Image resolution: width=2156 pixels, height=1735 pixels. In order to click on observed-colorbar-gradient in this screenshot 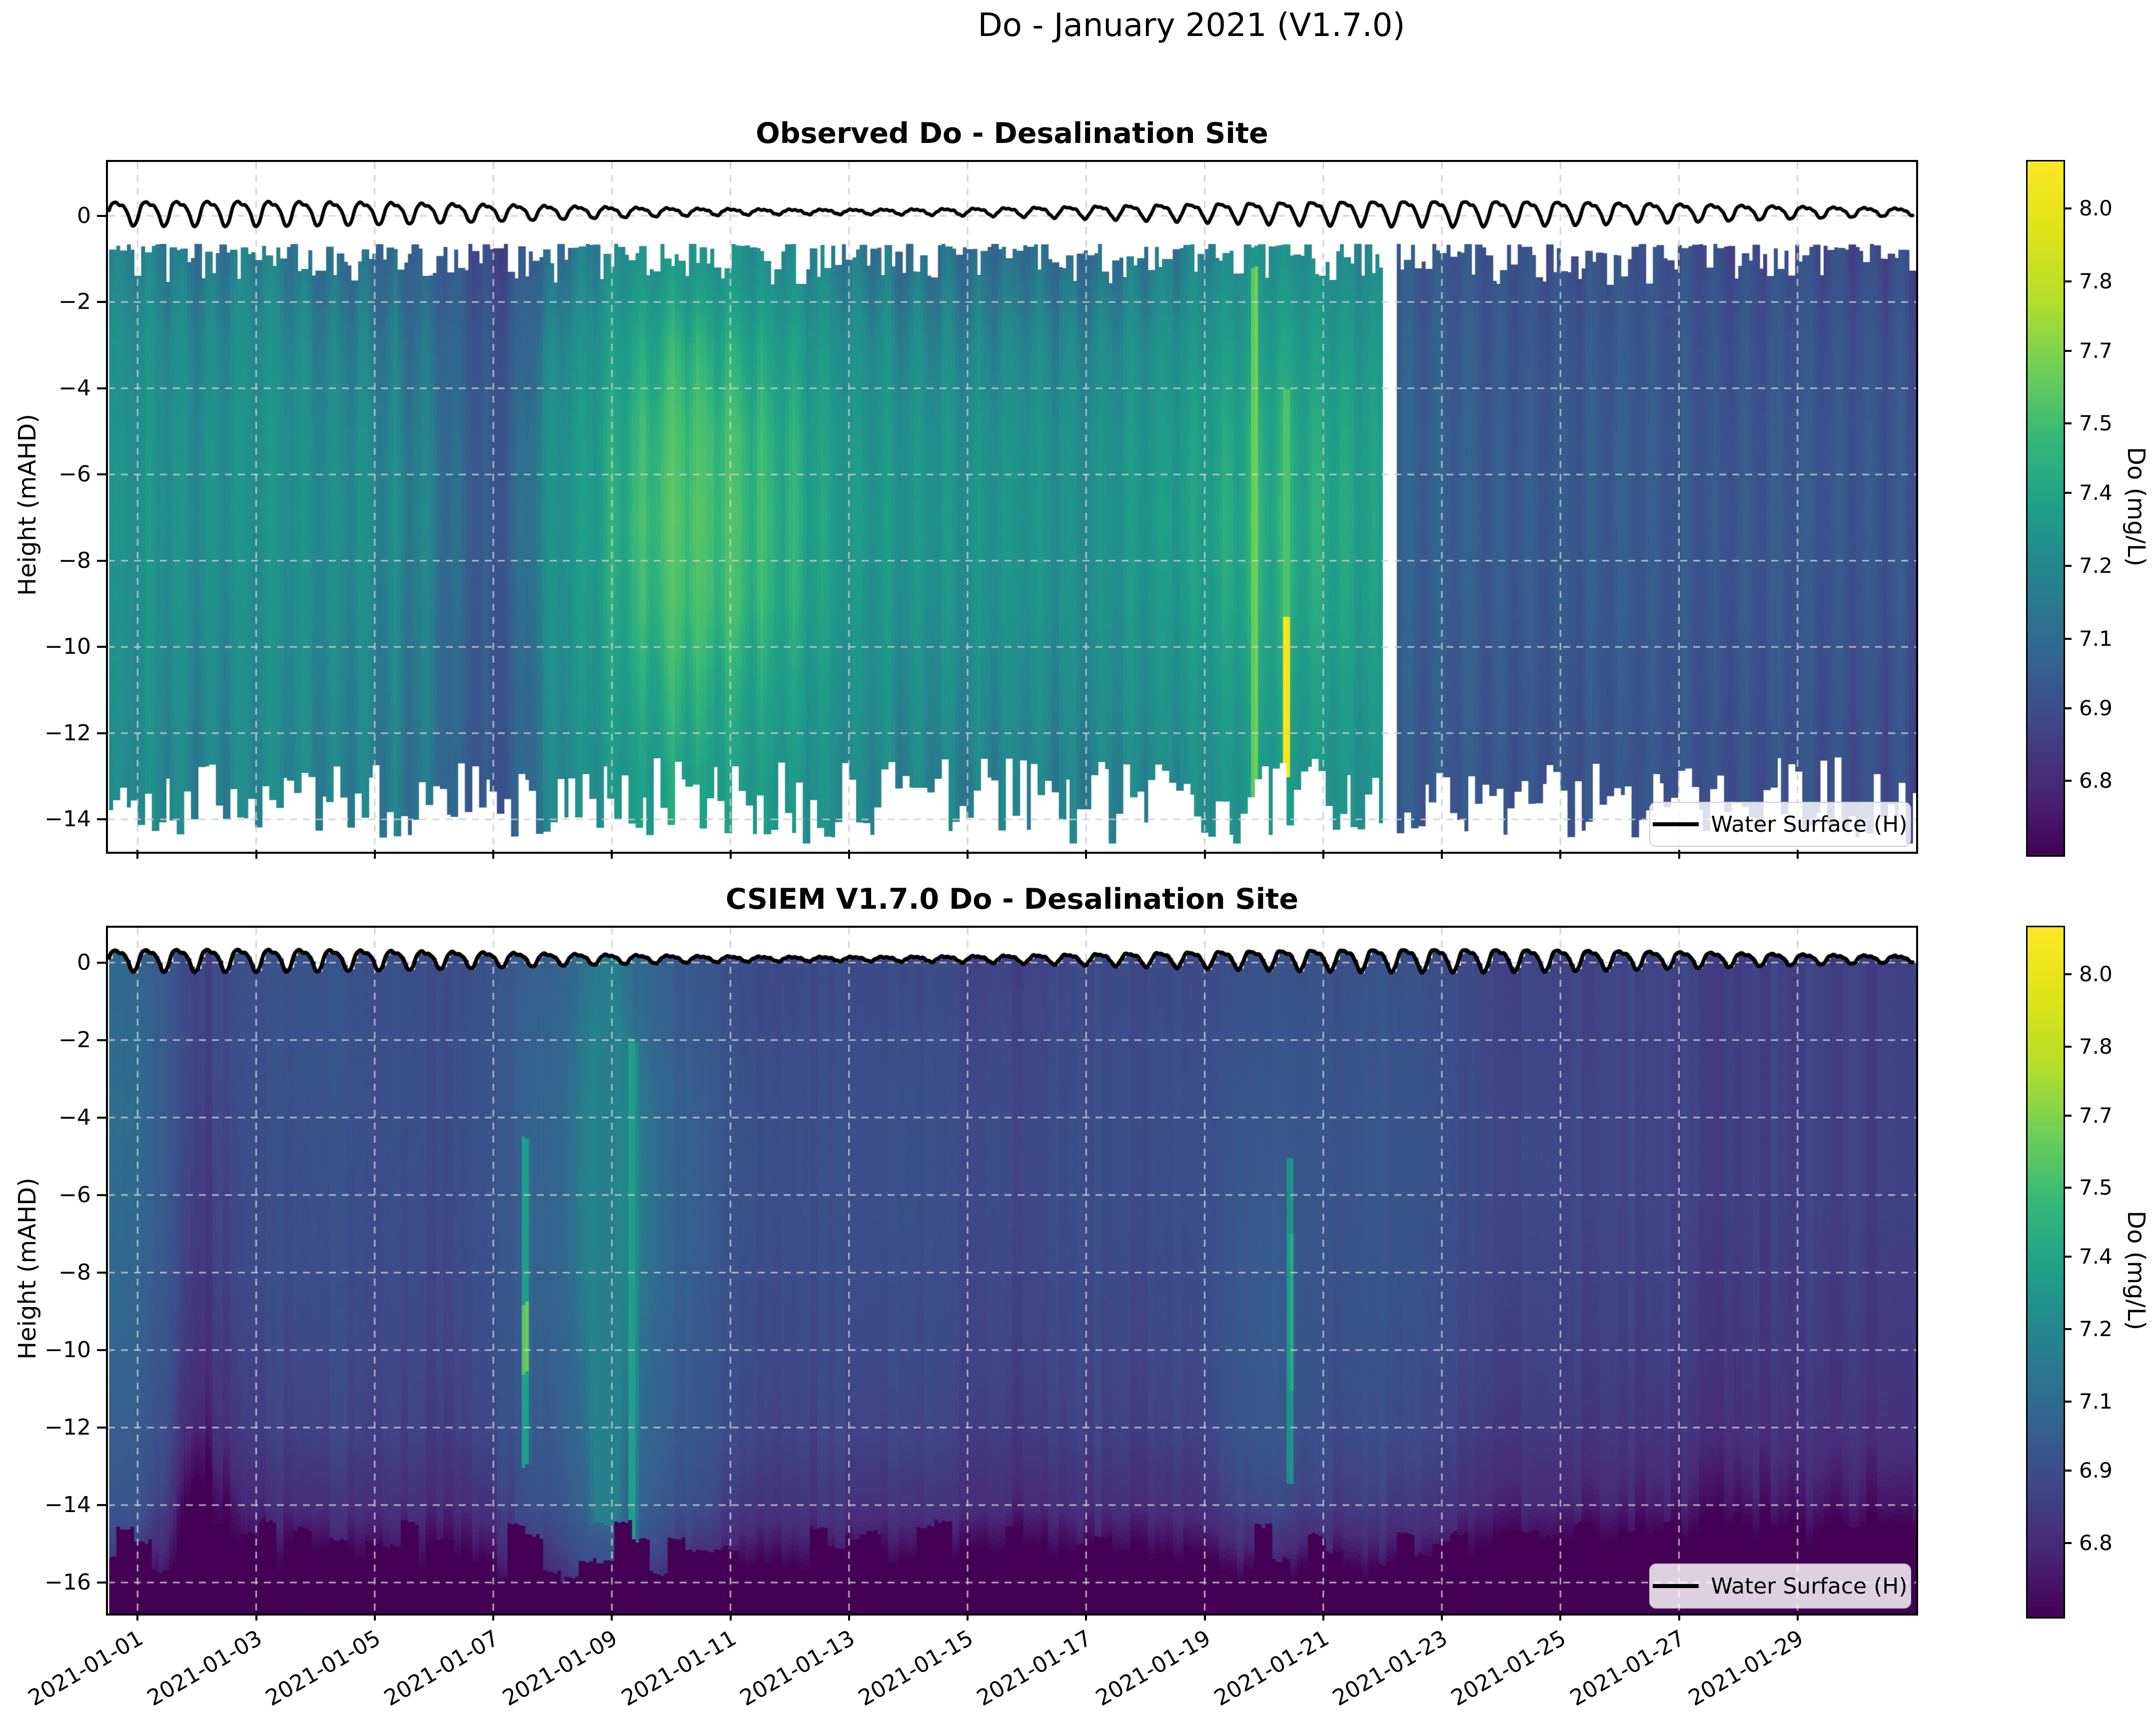, I will do `click(2046, 508)`.